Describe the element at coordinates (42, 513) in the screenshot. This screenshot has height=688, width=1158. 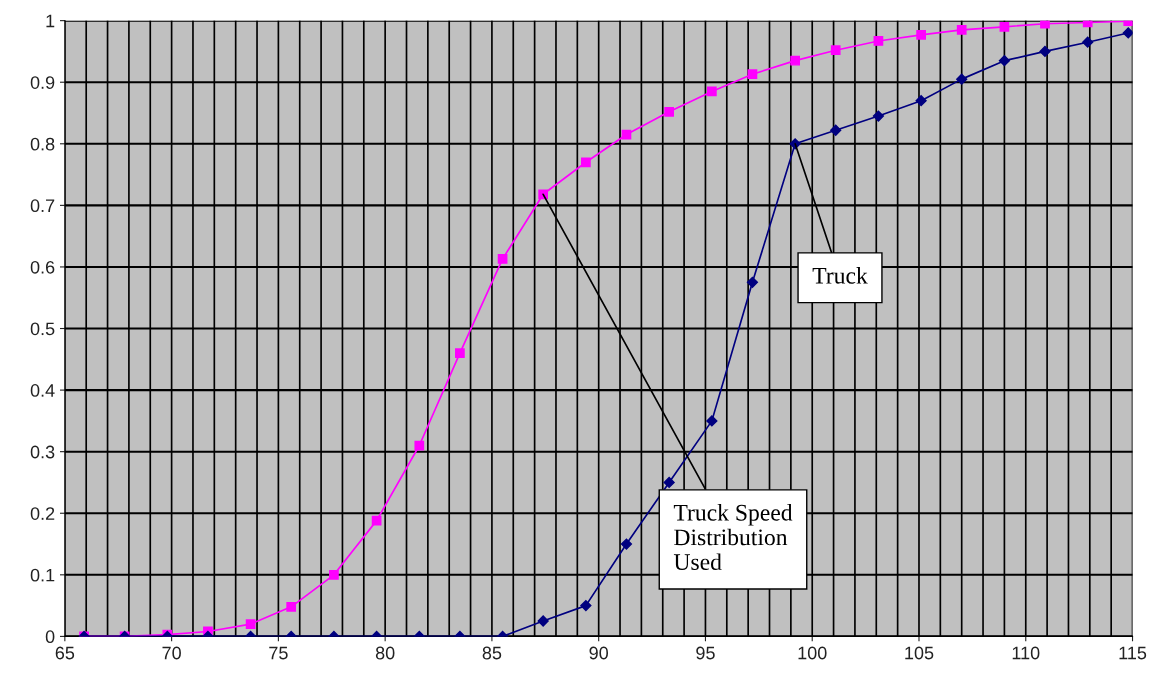
I see `y-tick-label: 0.2` at that location.